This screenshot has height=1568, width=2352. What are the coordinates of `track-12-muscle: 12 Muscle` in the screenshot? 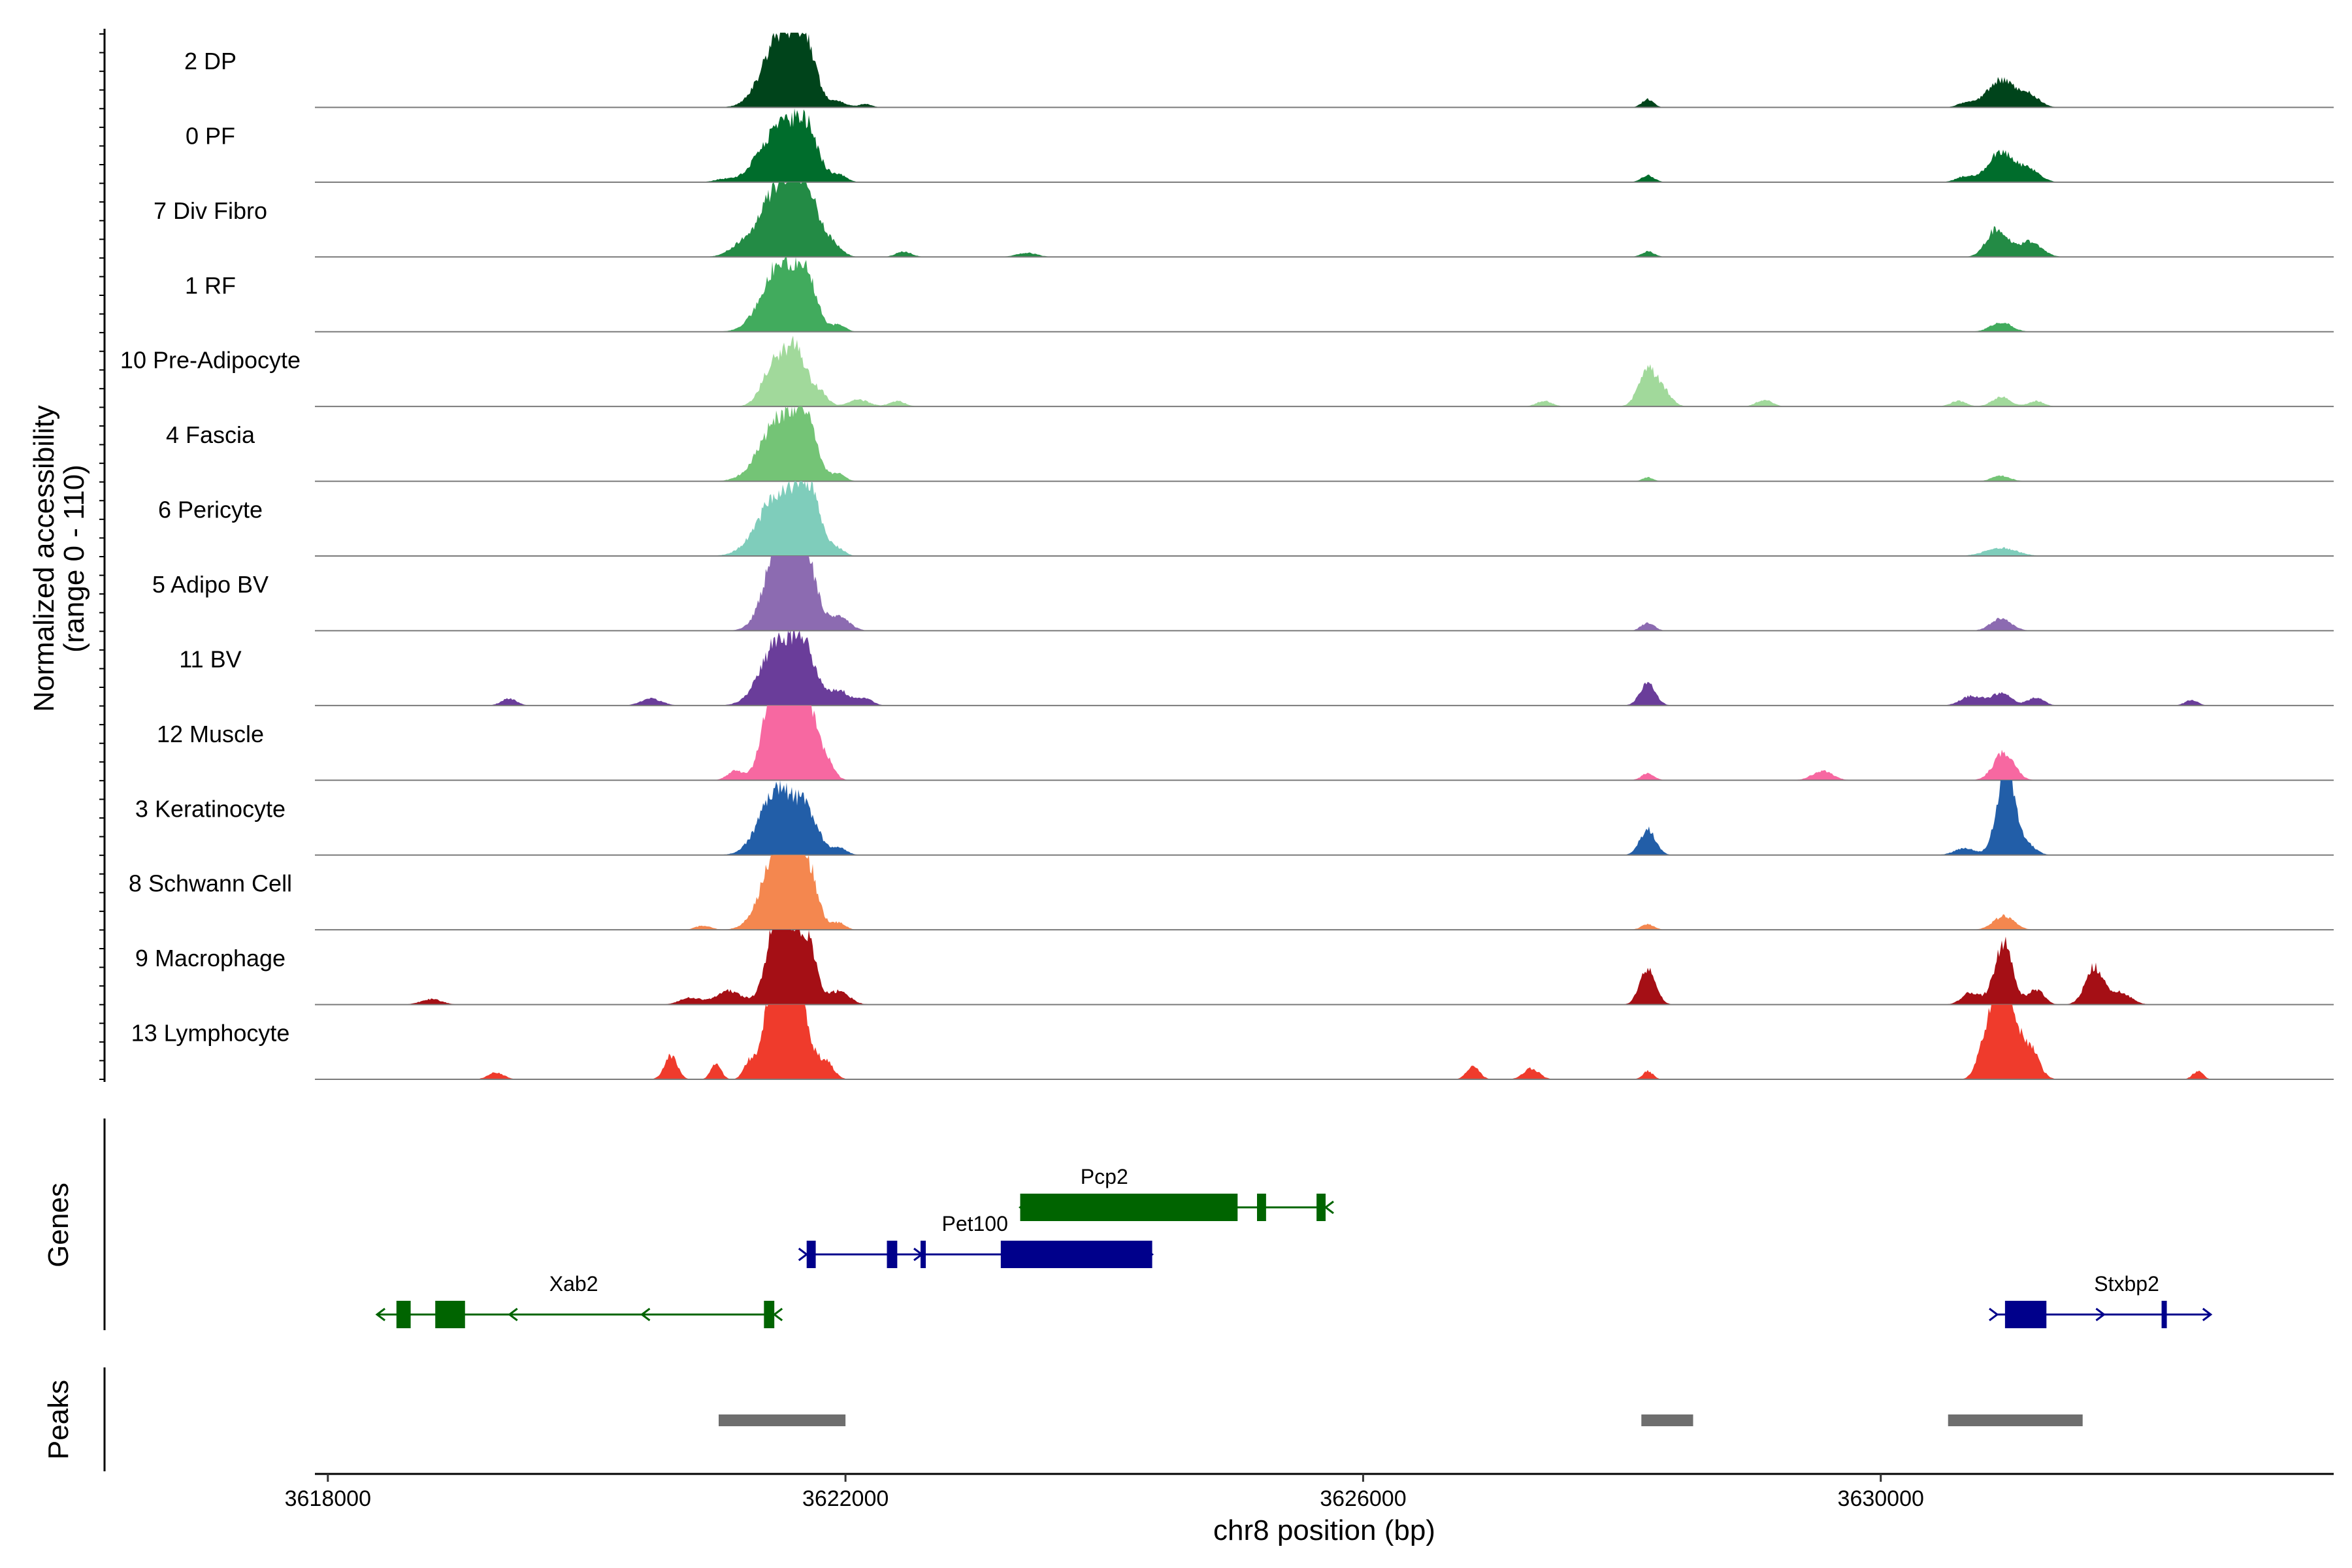 It's located at (1245, 743).